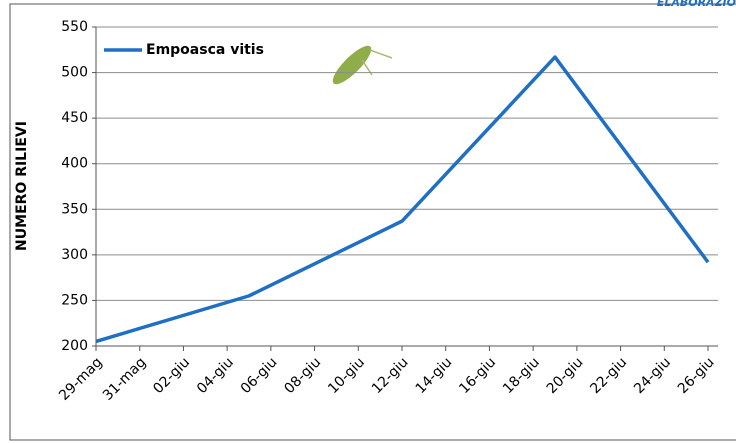  What do you see at coordinates (346, 375) in the screenshot?
I see `x-tick-label: 10-giu` at bounding box center [346, 375].